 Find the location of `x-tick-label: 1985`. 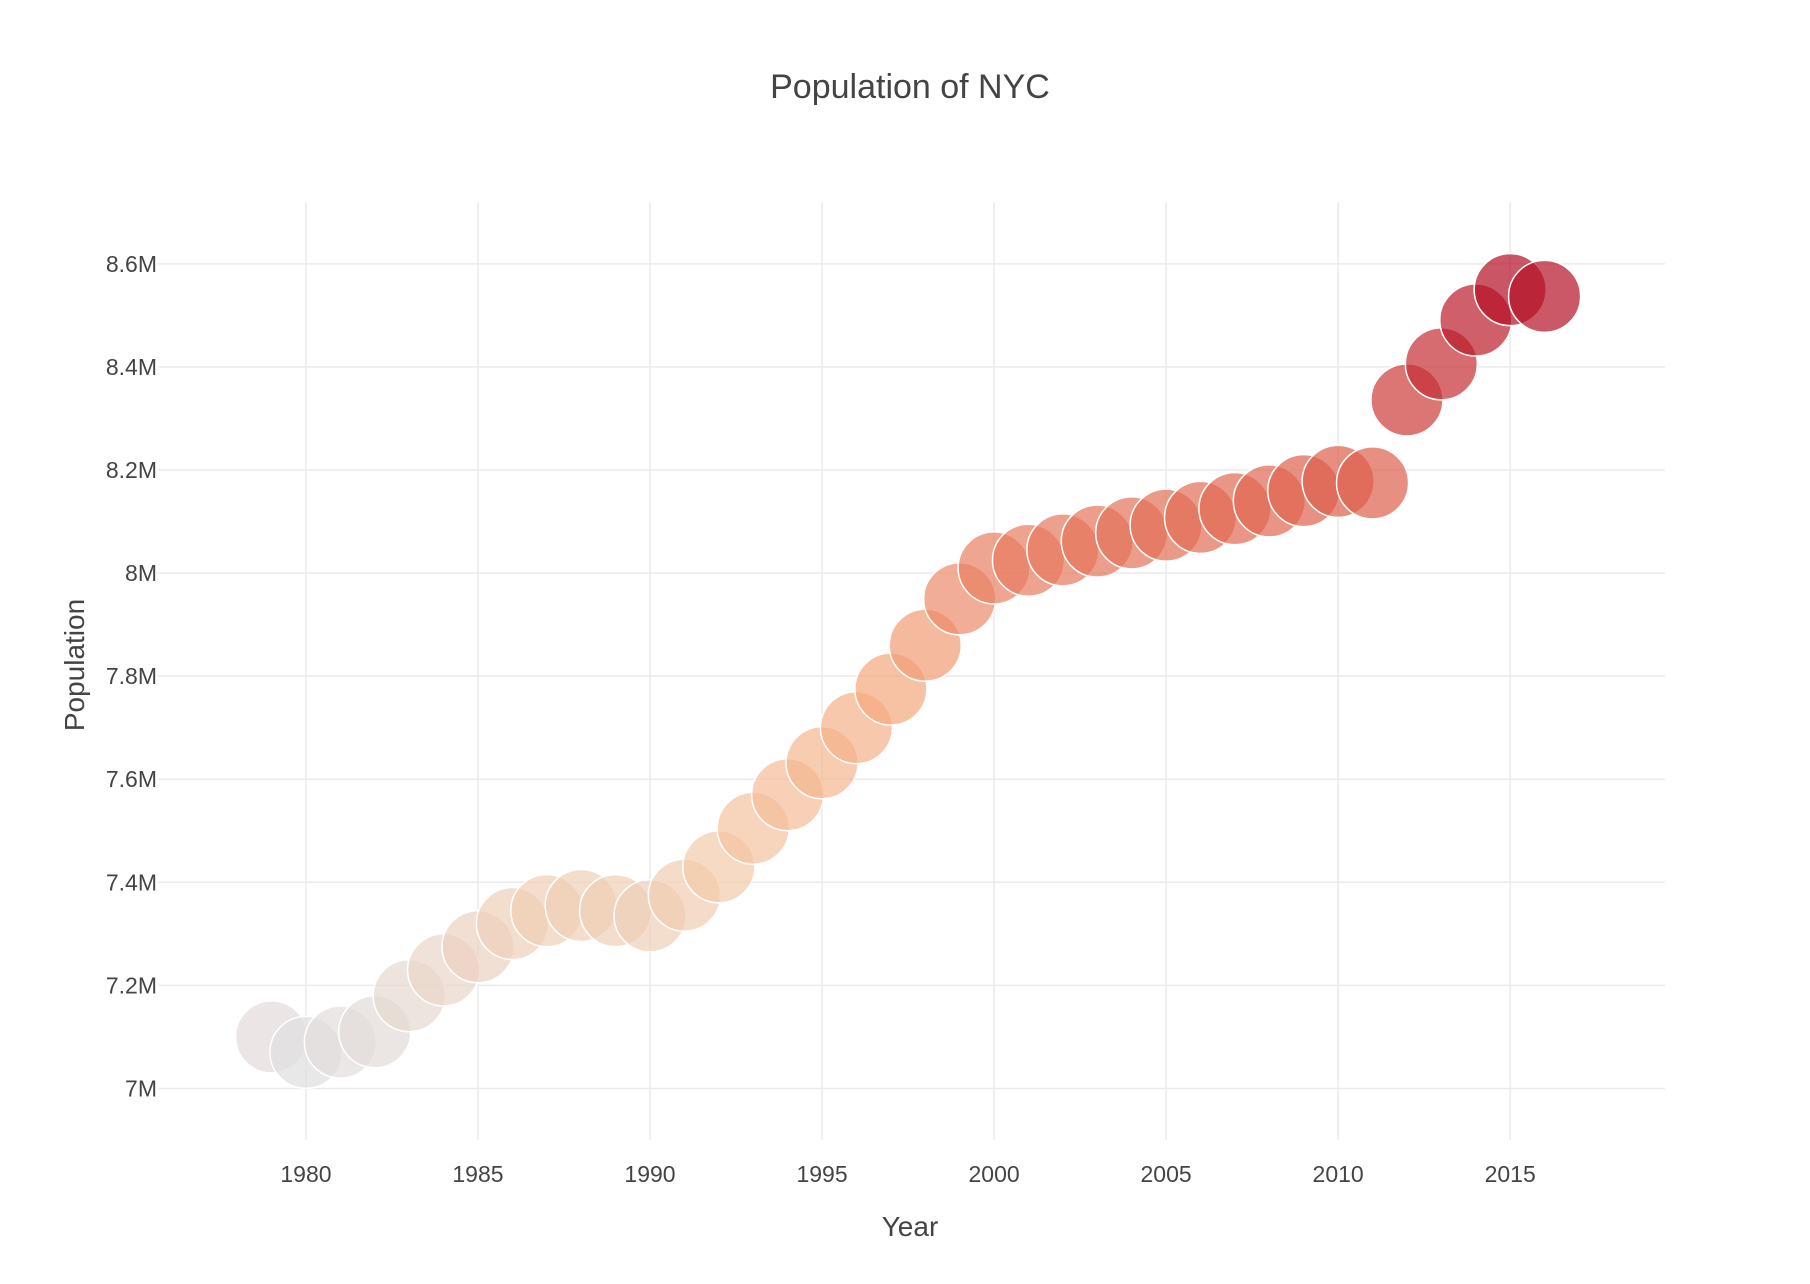

x-tick-label: 1985 is located at coordinates (477, 1174).